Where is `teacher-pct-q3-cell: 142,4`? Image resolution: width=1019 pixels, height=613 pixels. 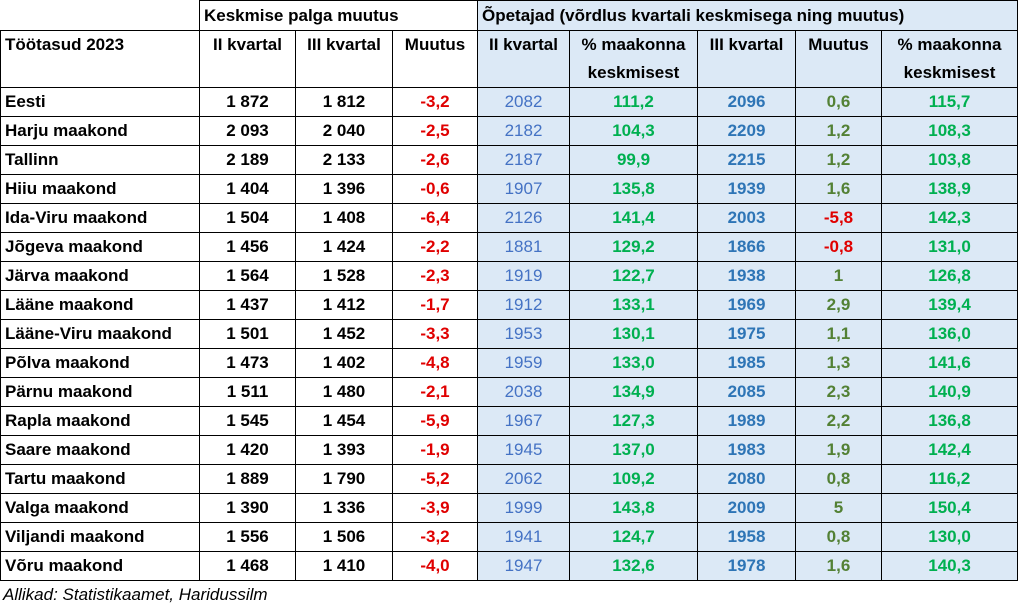
teacher-pct-q3-cell: 142,4 is located at coordinates (949, 450).